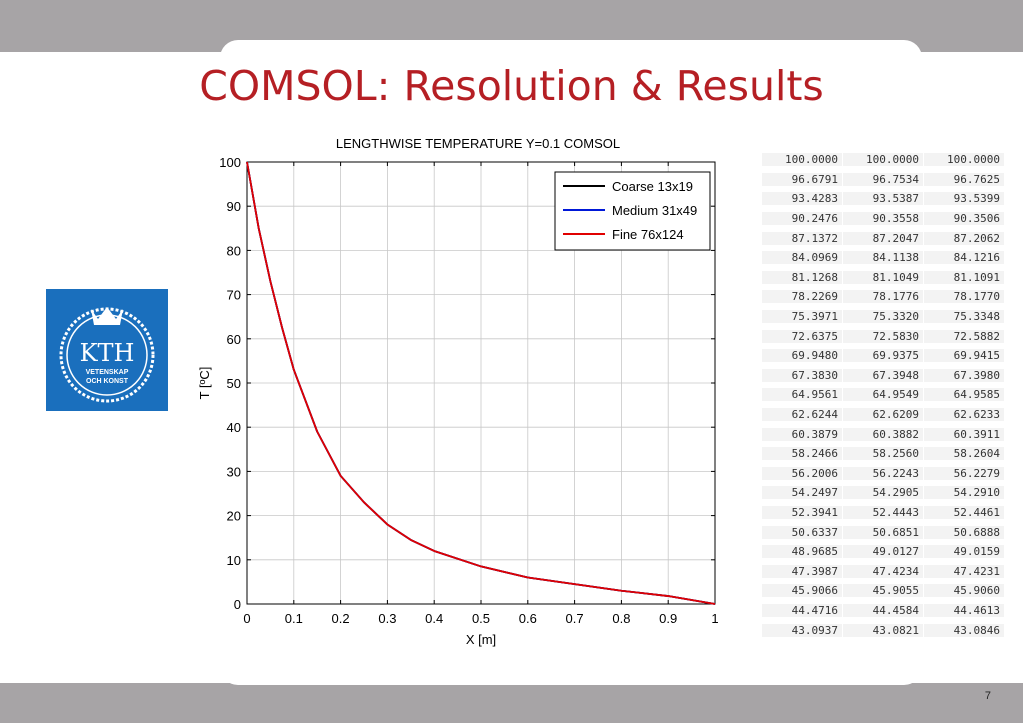  What do you see at coordinates (234, 383) in the screenshot?
I see `y-tick-label: 50` at bounding box center [234, 383].